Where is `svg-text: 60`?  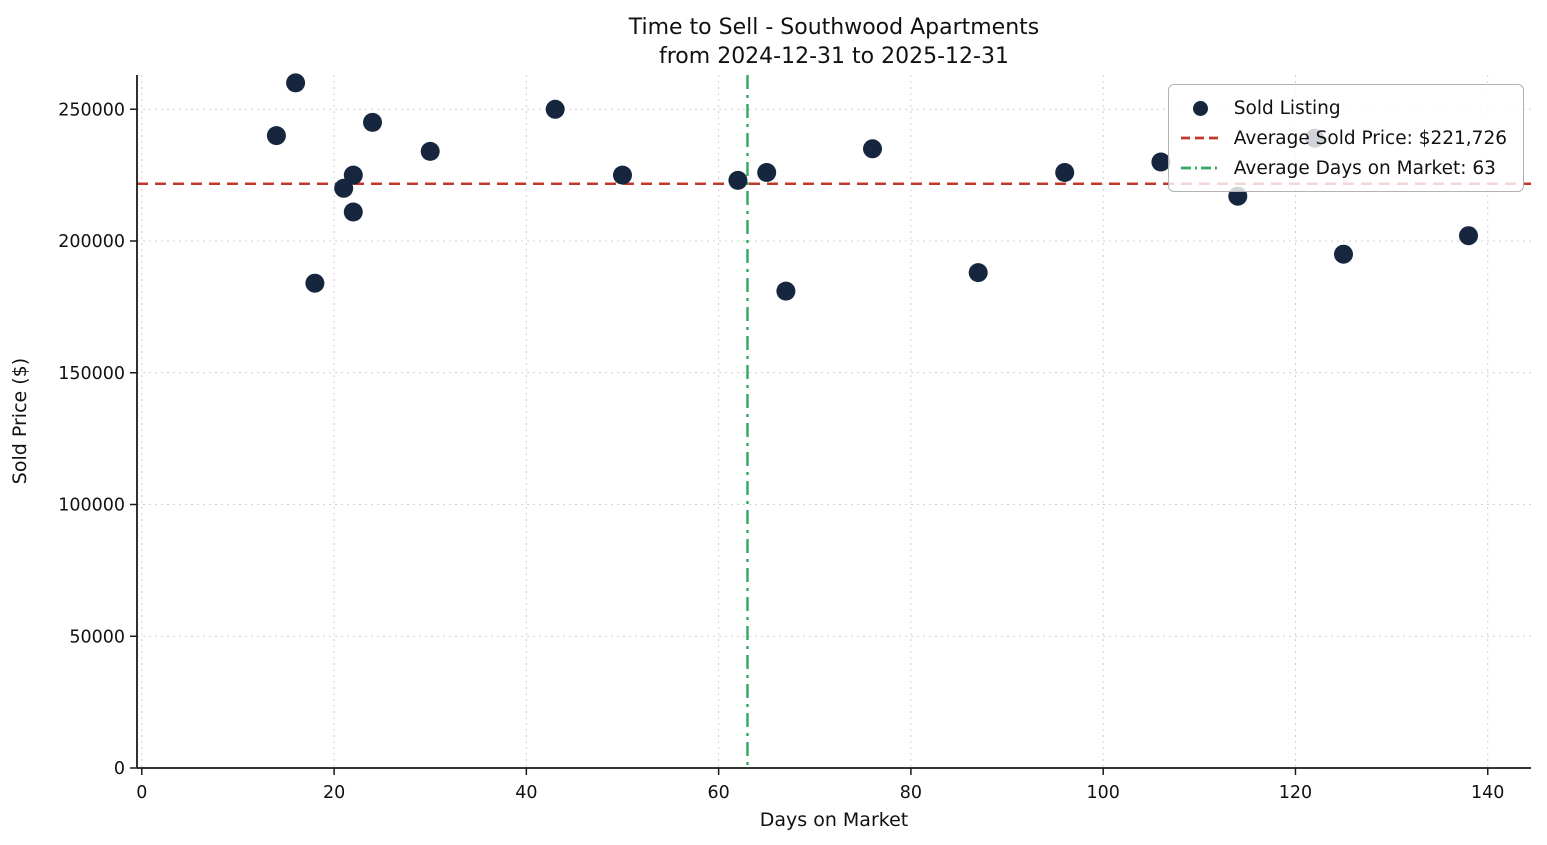 svg-text: 60 is located at coordinates (718, 793).